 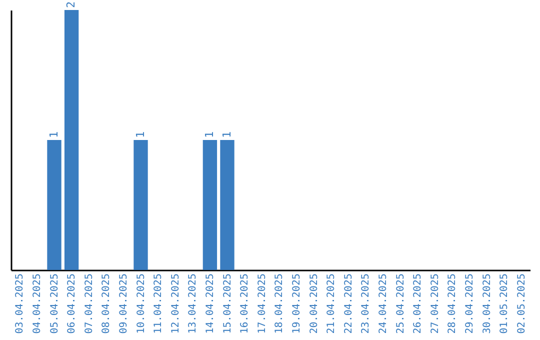 I want to click on x-tick-label: 08.04.2025, so click(x=106, y=304).